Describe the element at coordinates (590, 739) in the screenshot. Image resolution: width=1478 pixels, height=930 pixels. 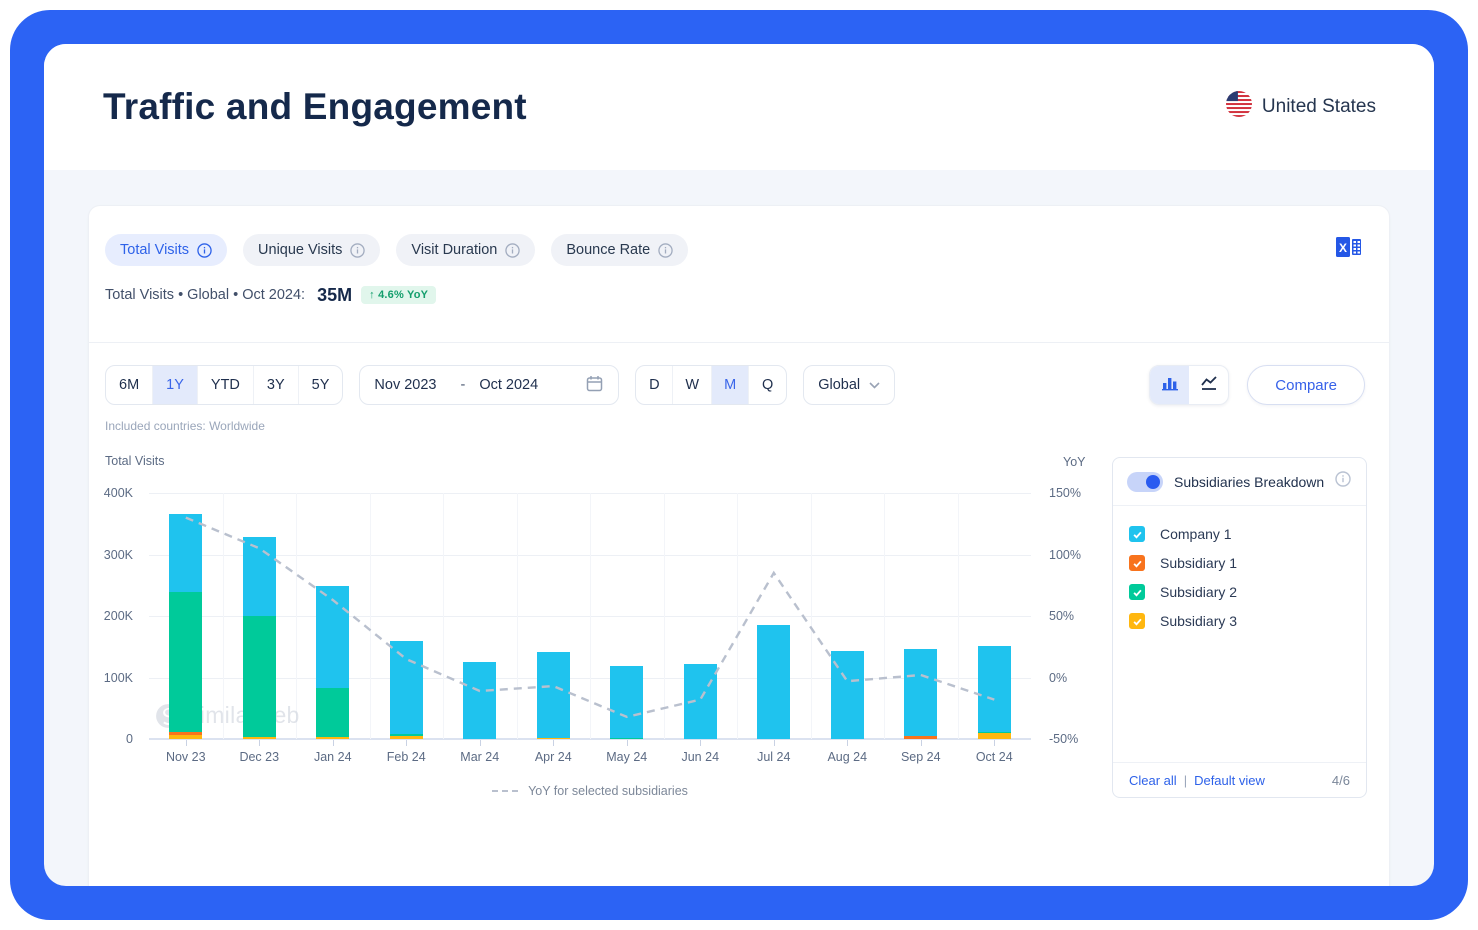
I see `gridline` at that location.